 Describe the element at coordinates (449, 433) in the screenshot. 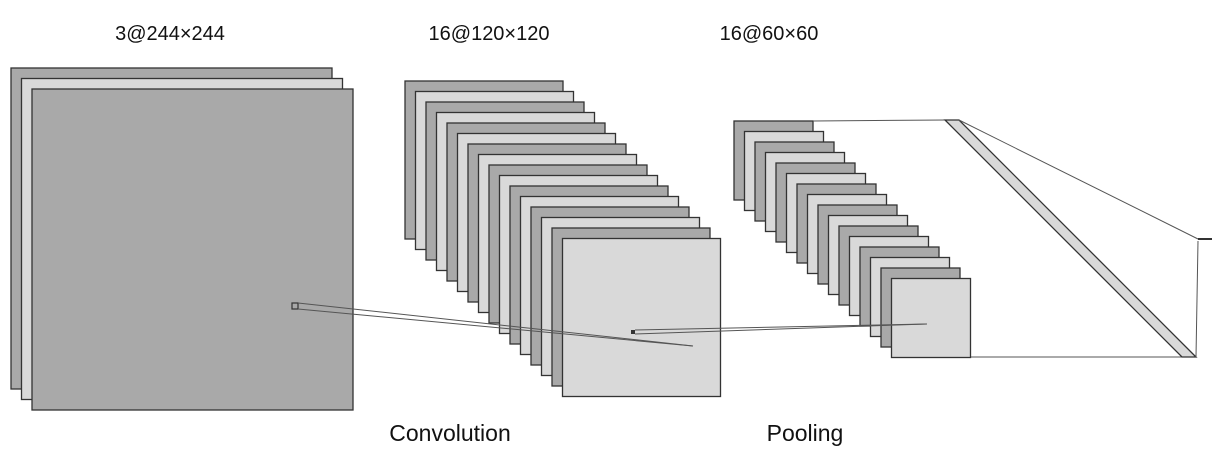

I see `convolution-label: Convolution` at that location.